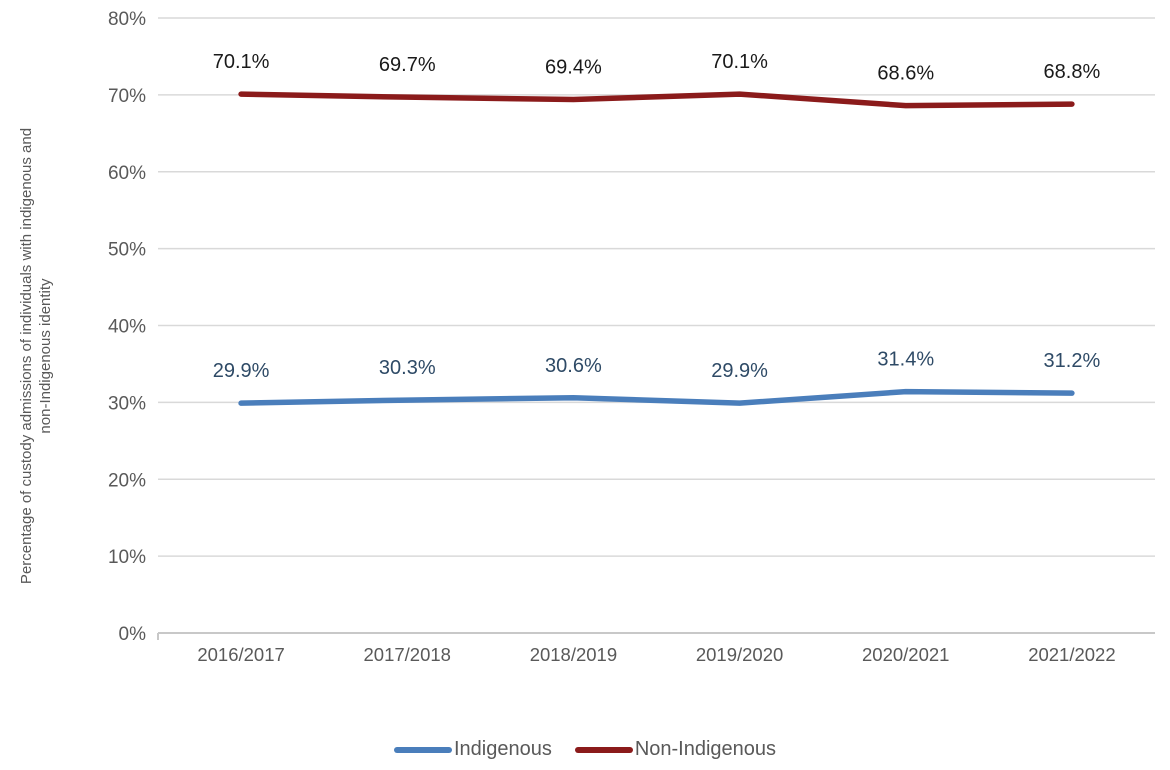 This screenshot has width=1170, height=770. I want to click on data-label-indigenous: 31.4%, so click(905, 360).